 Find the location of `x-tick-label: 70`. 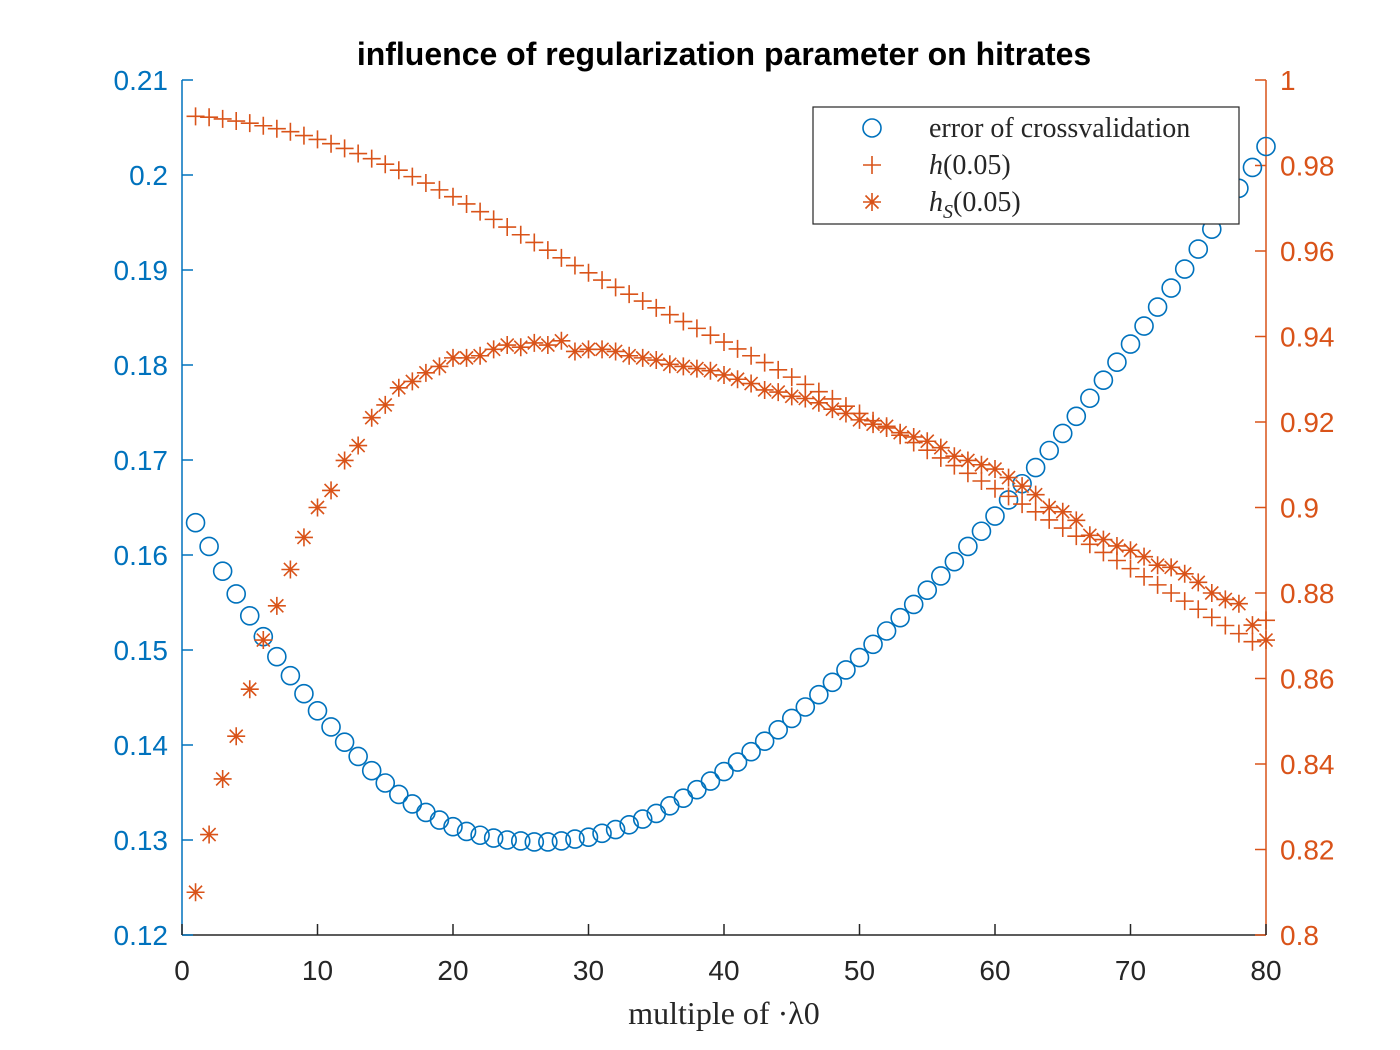

x-tick-label: 70 is located at coordinates (1130, 970).